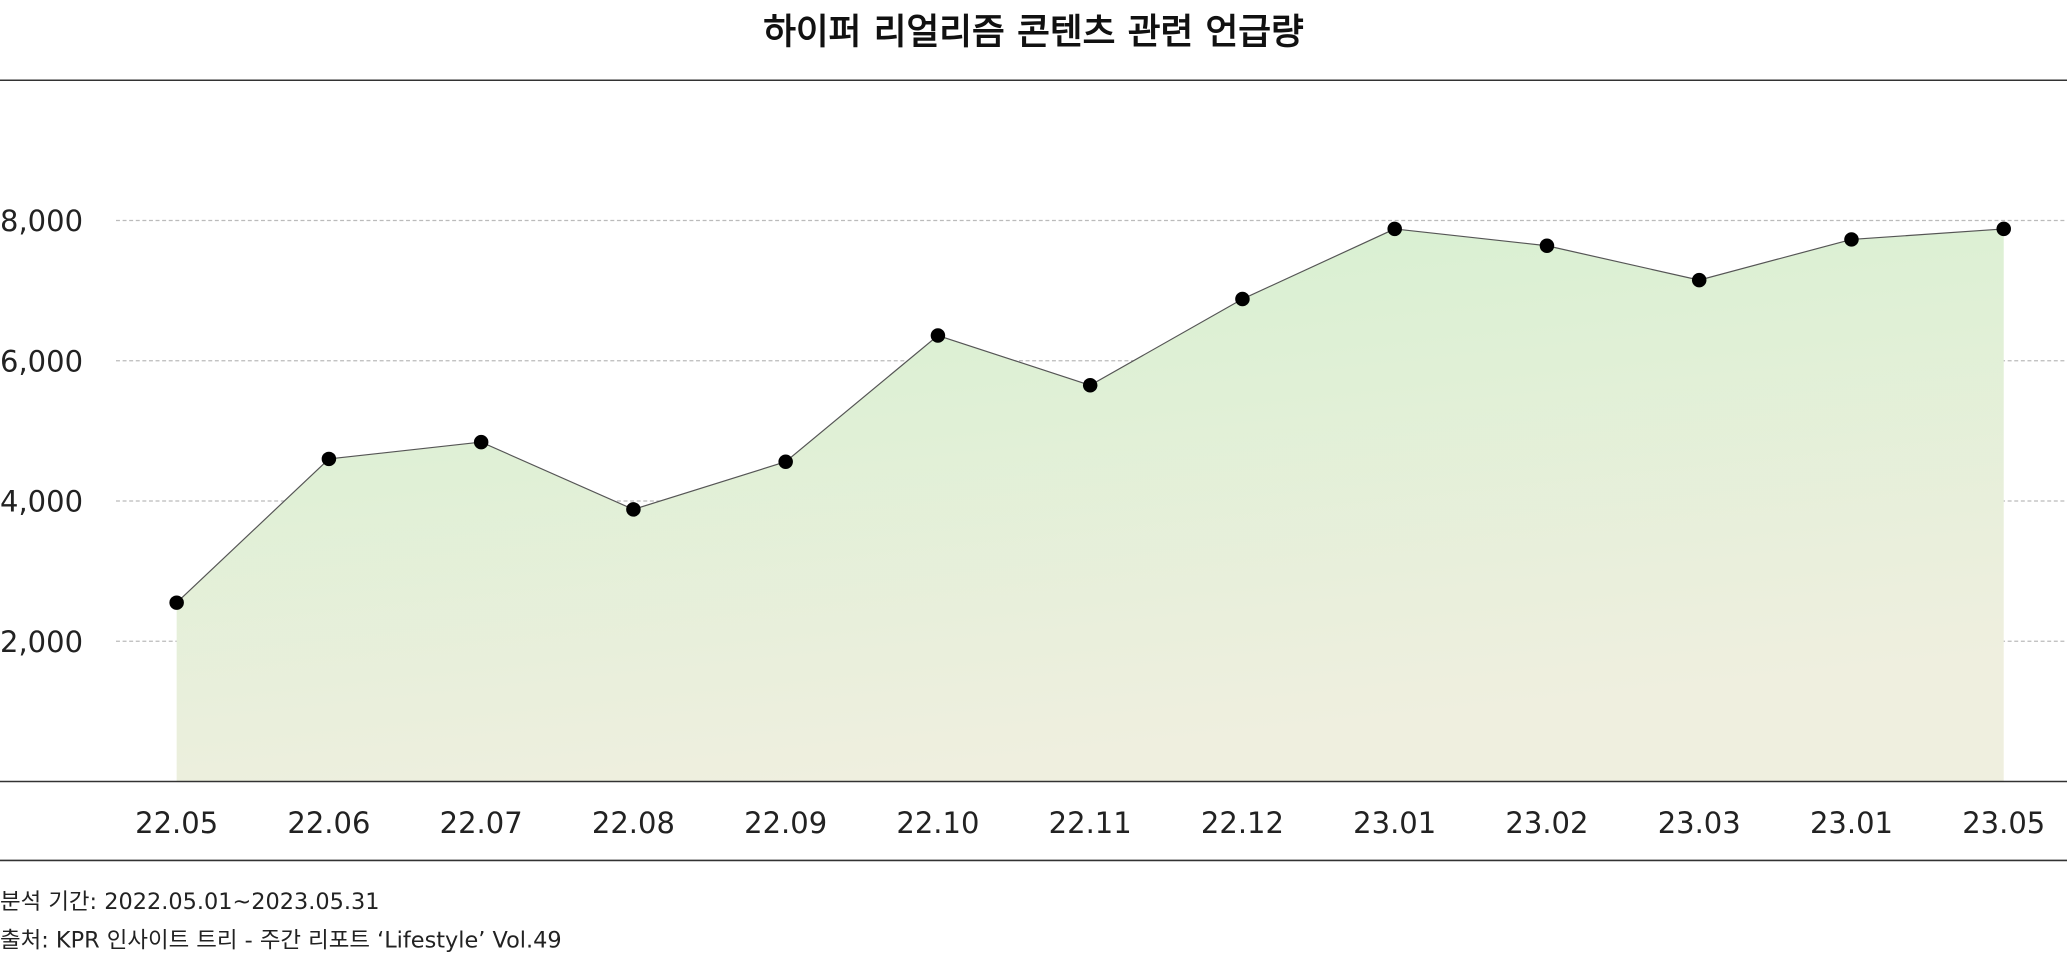 Image resolution: width=2067 pixels, height=967 pixels. Describe the element at coordinates (633, 823) in the screenshot. I see `x-tick-label: 22.08` at that location.